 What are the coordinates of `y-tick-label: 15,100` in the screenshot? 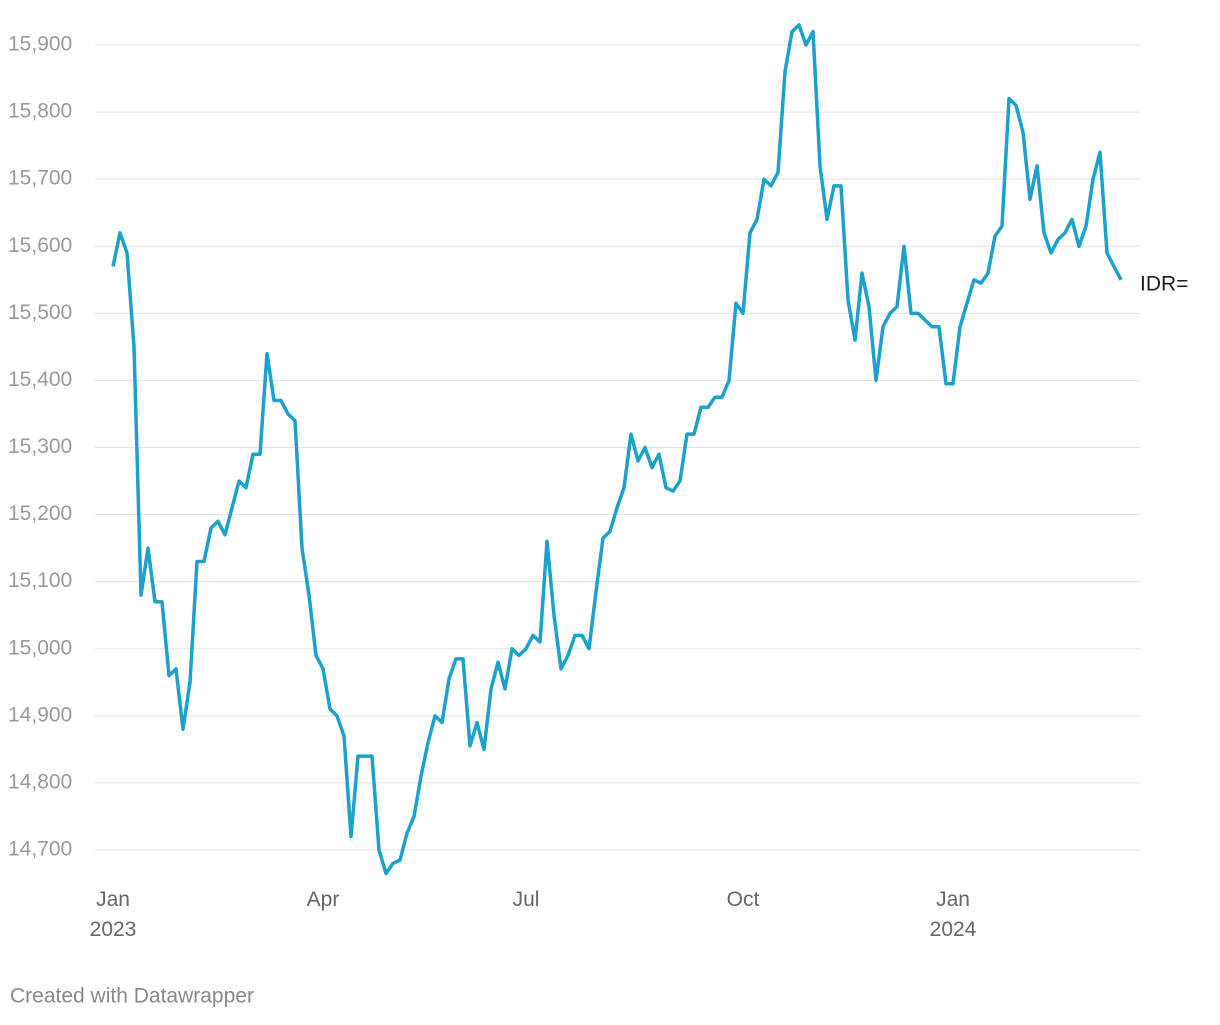 It's located at (40, 580).